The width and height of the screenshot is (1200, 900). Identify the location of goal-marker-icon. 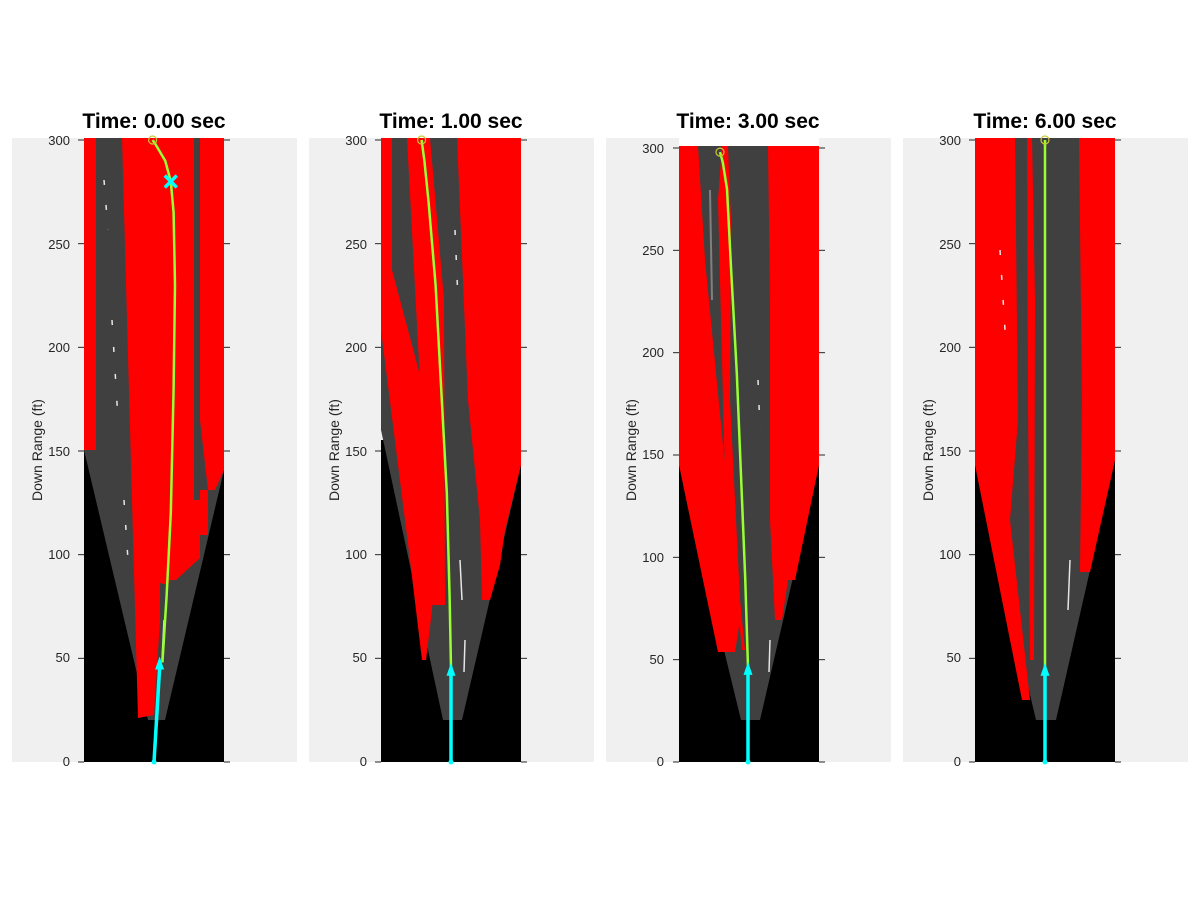
(171, 181).